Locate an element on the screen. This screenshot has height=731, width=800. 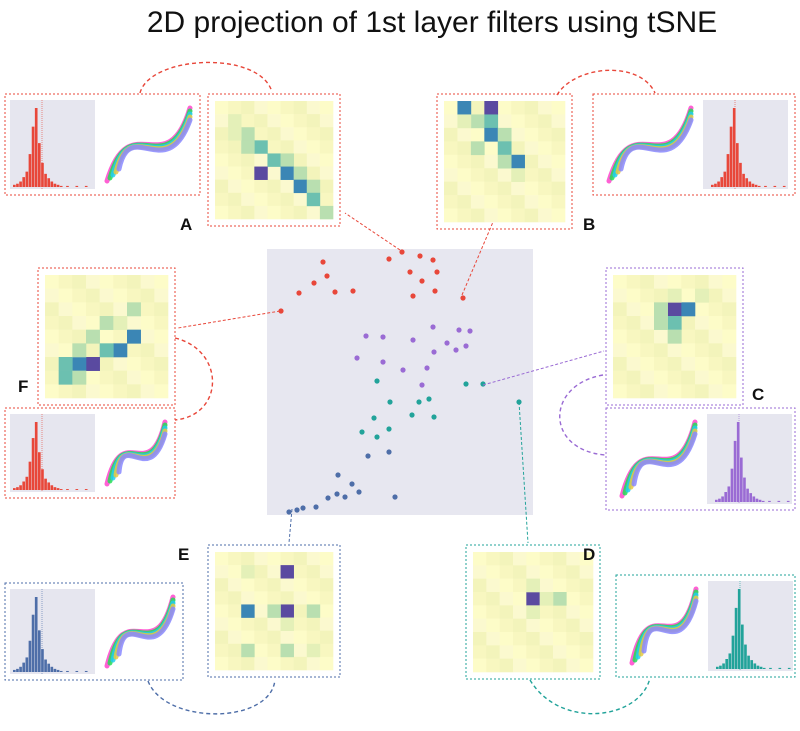
panel-label: C is located at coordinates (758, 394).